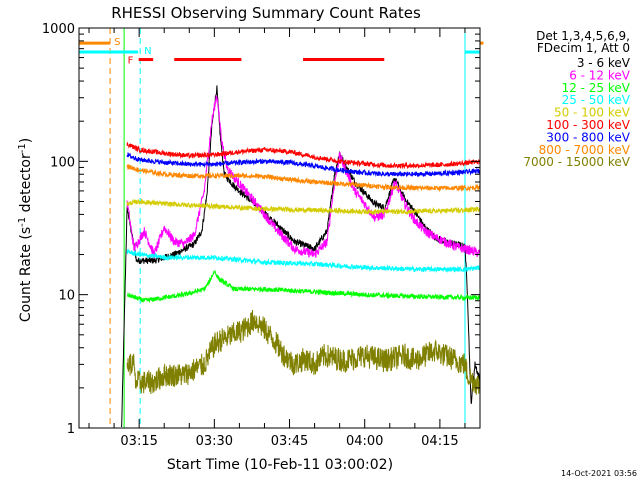 Image resolution: width=640 pixels, height=480 pixels. I want to click on y-axis-label-sup2: -1, so click(22, 148).